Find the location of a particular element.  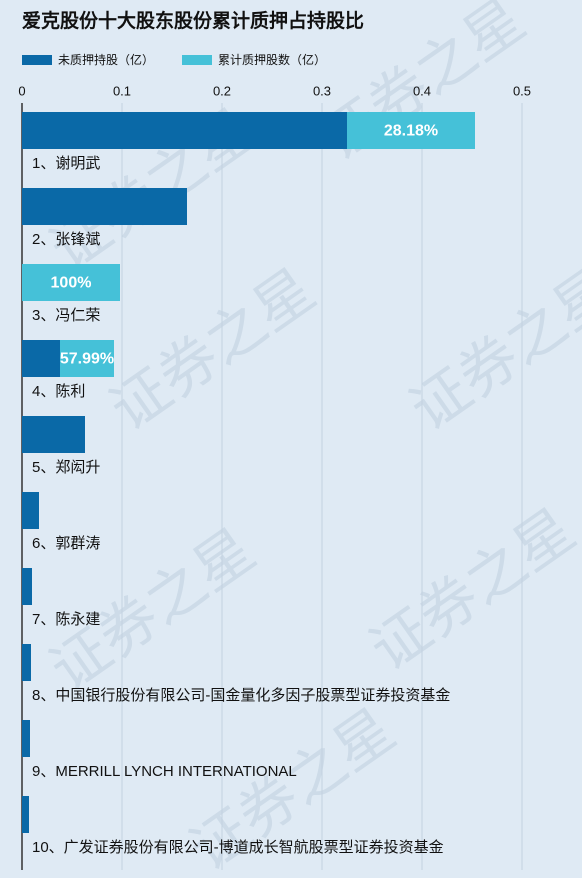

category-label: 7、陈永建 is located at coordinates (66, 619).